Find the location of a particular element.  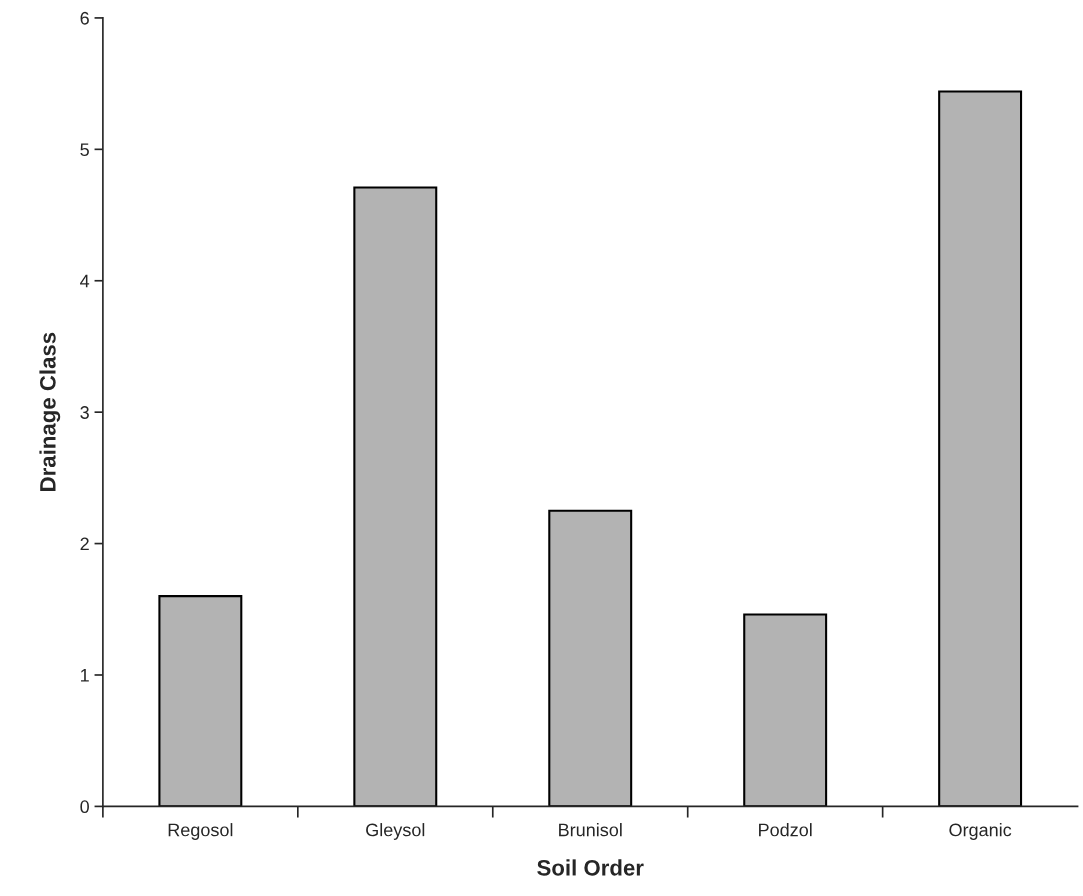

y-axis-title: Drainage Class is located at coordinates (50, 411).